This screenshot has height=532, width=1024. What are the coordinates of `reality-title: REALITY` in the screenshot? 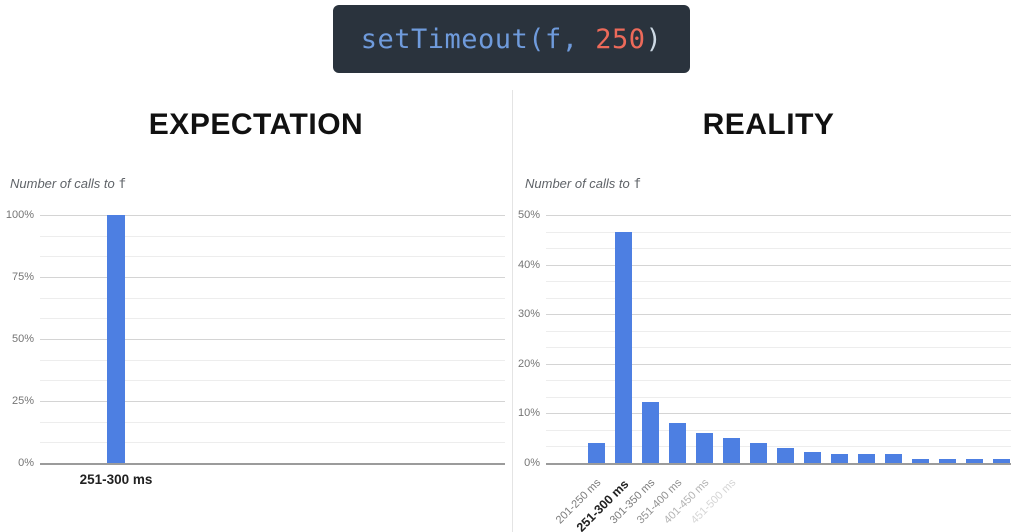 It's located at (768, 124).